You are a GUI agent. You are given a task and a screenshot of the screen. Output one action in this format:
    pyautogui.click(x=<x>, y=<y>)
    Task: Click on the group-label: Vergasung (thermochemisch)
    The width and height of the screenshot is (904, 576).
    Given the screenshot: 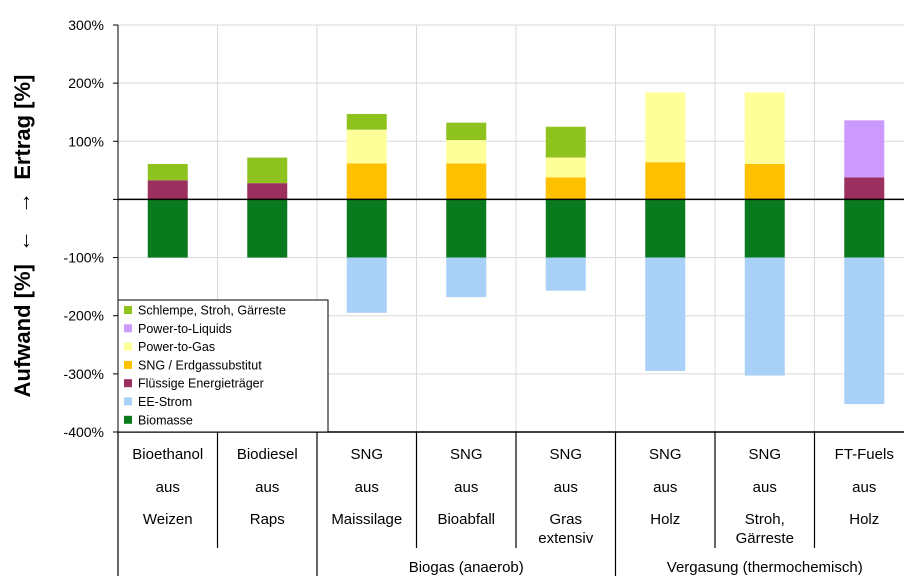 What is the action you would take?
    pyautogui.click(x=765, y=567)
    